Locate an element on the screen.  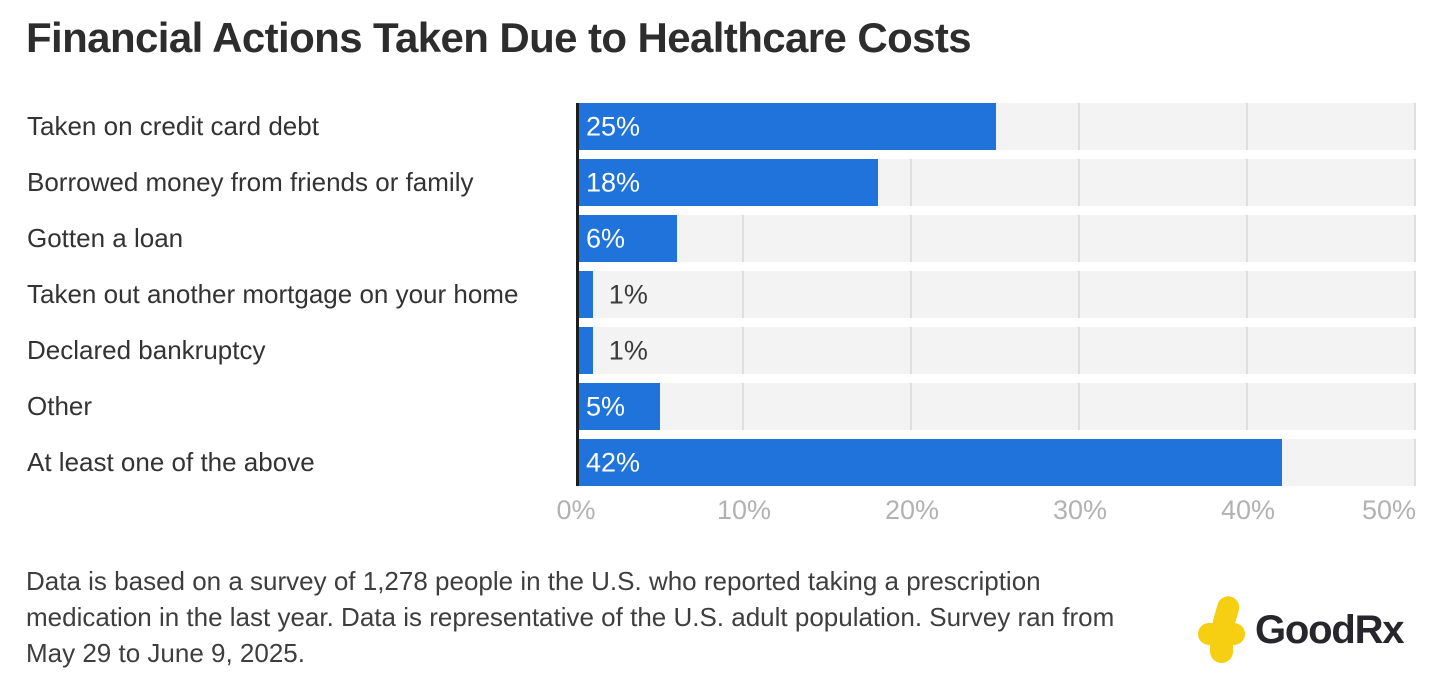
x-tick-label: 30% is located at coordinates (1080, 510).